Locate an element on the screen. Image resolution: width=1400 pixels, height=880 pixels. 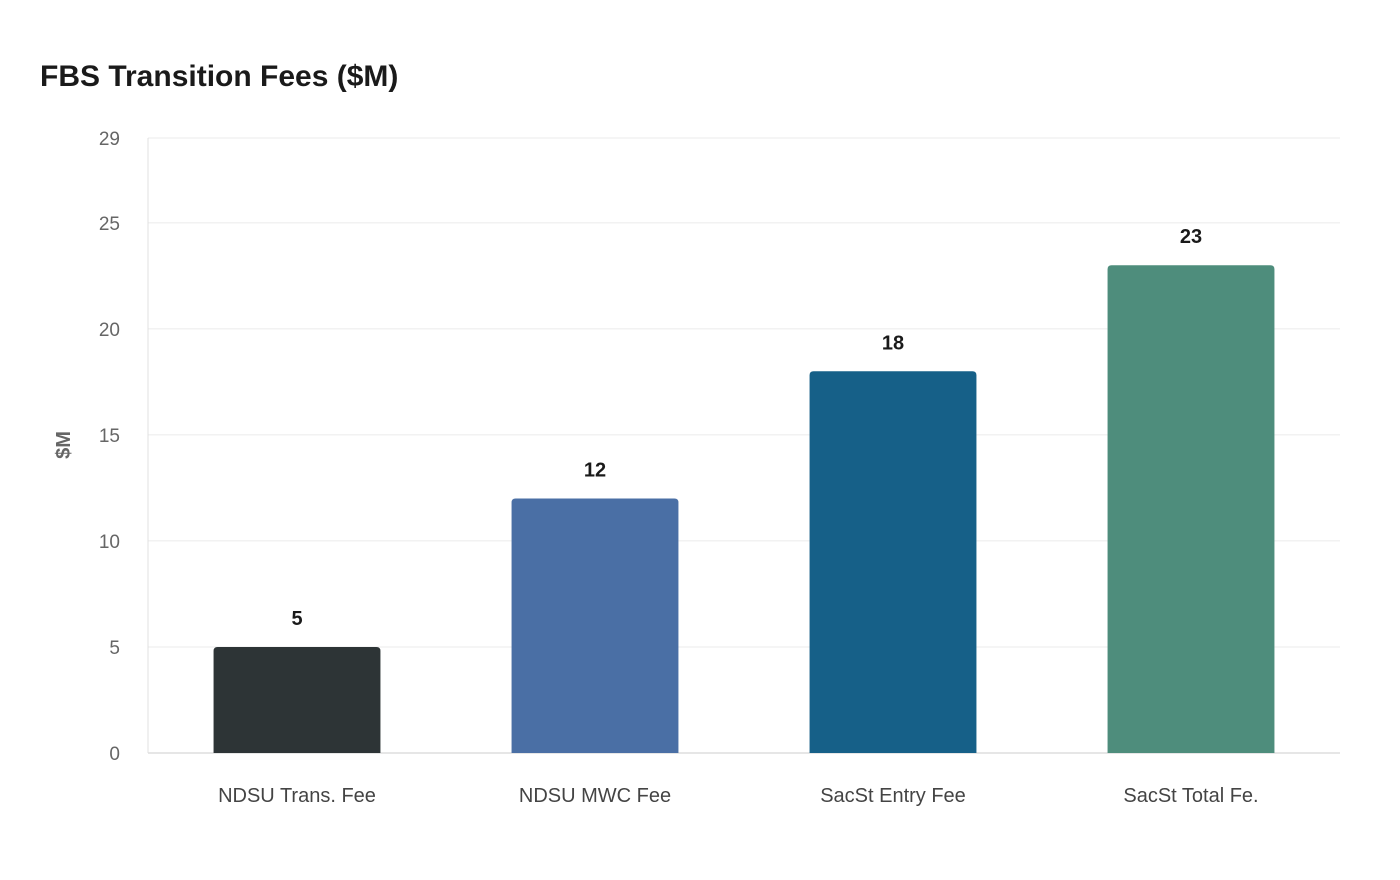
x-tick-label: SacSt Total Fe. is located at coordinates (1190, 796).